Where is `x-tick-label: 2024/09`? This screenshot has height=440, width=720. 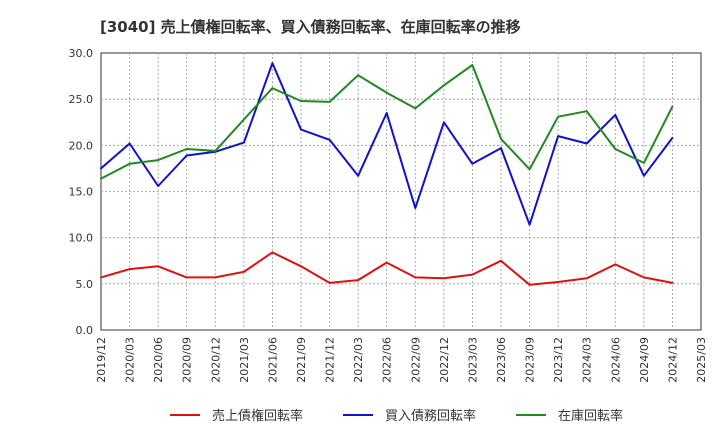
x-tick-label: 2024/09 is located at coordinates (644, 360).